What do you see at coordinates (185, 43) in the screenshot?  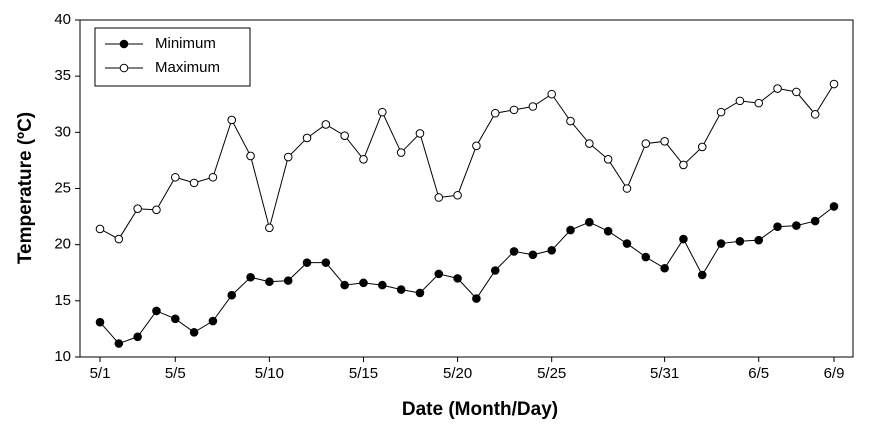 I see `legend-label: Minimum` at bounding box center [185, 43].